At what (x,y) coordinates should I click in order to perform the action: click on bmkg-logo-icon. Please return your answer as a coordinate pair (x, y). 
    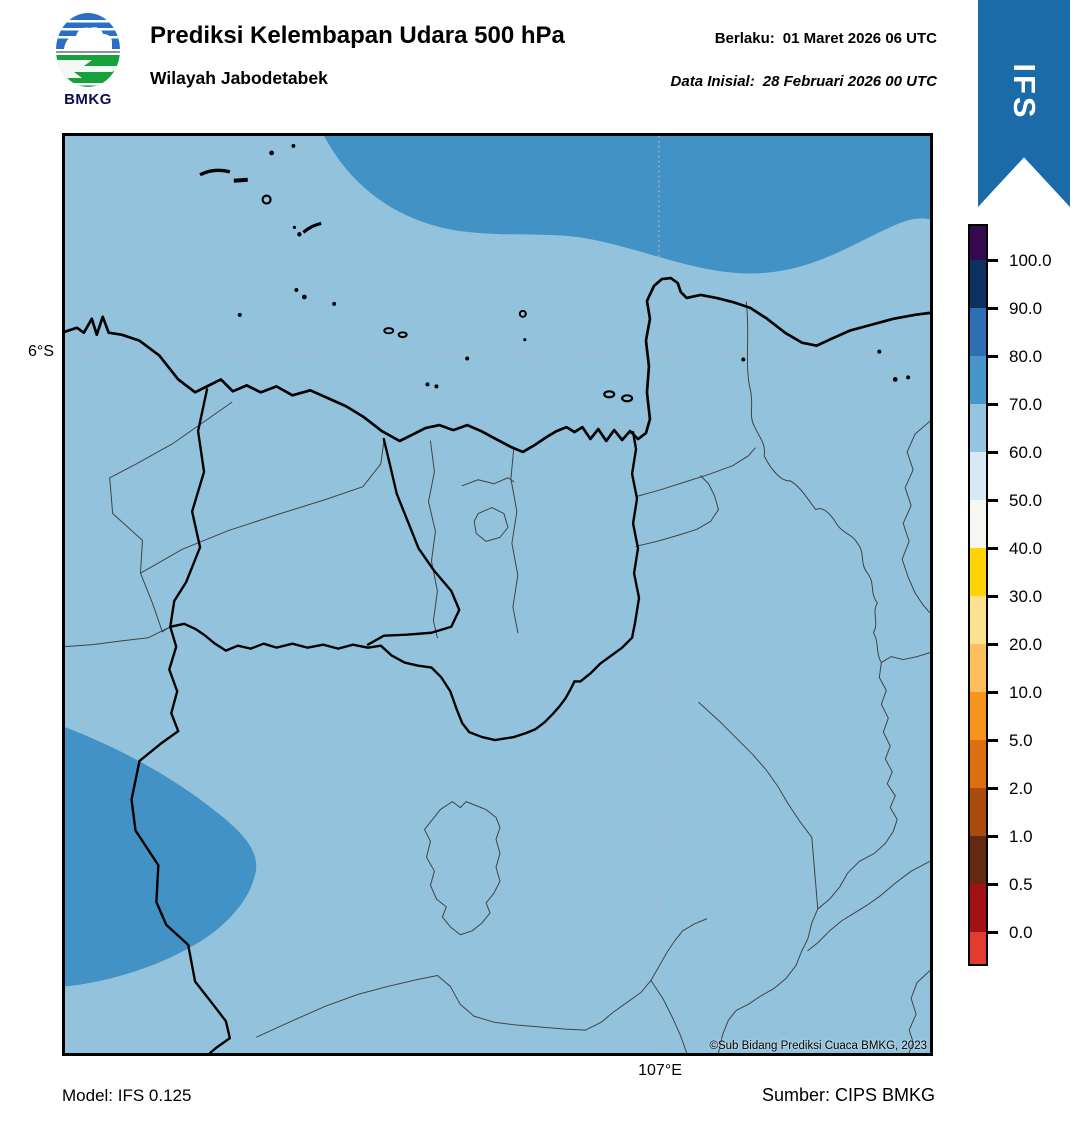
    Looking at the image, I should click on (88, 50).